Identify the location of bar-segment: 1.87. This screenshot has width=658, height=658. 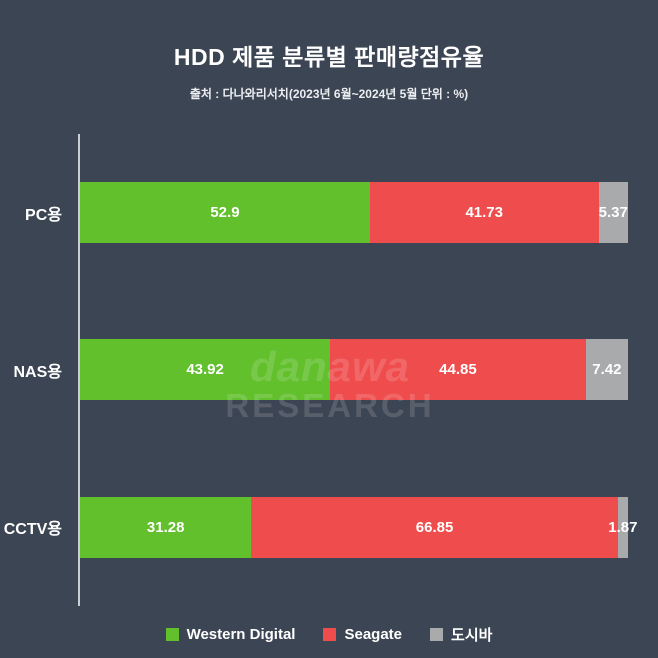
(622, 527).